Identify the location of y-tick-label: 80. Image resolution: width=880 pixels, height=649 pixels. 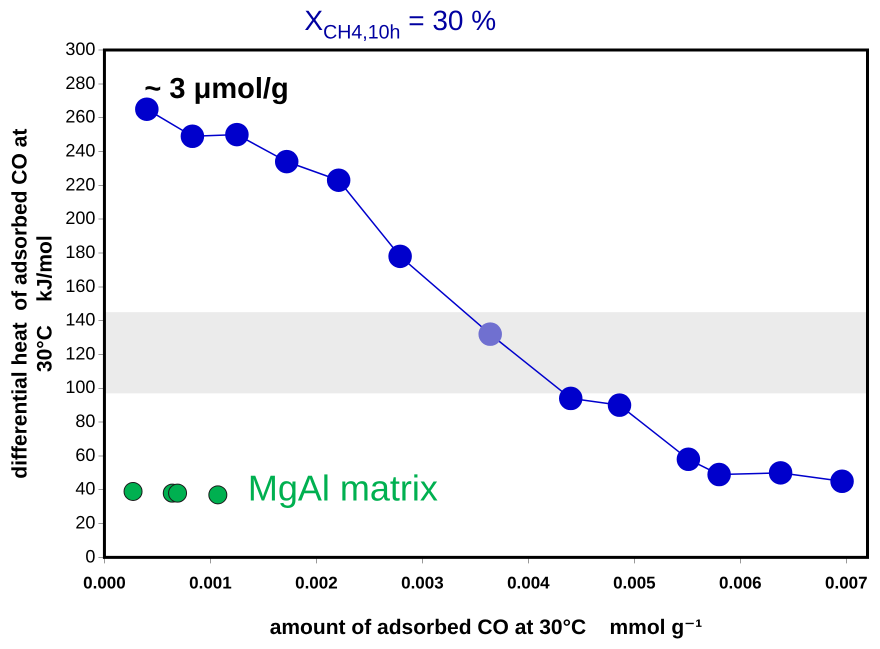
(85, 421).